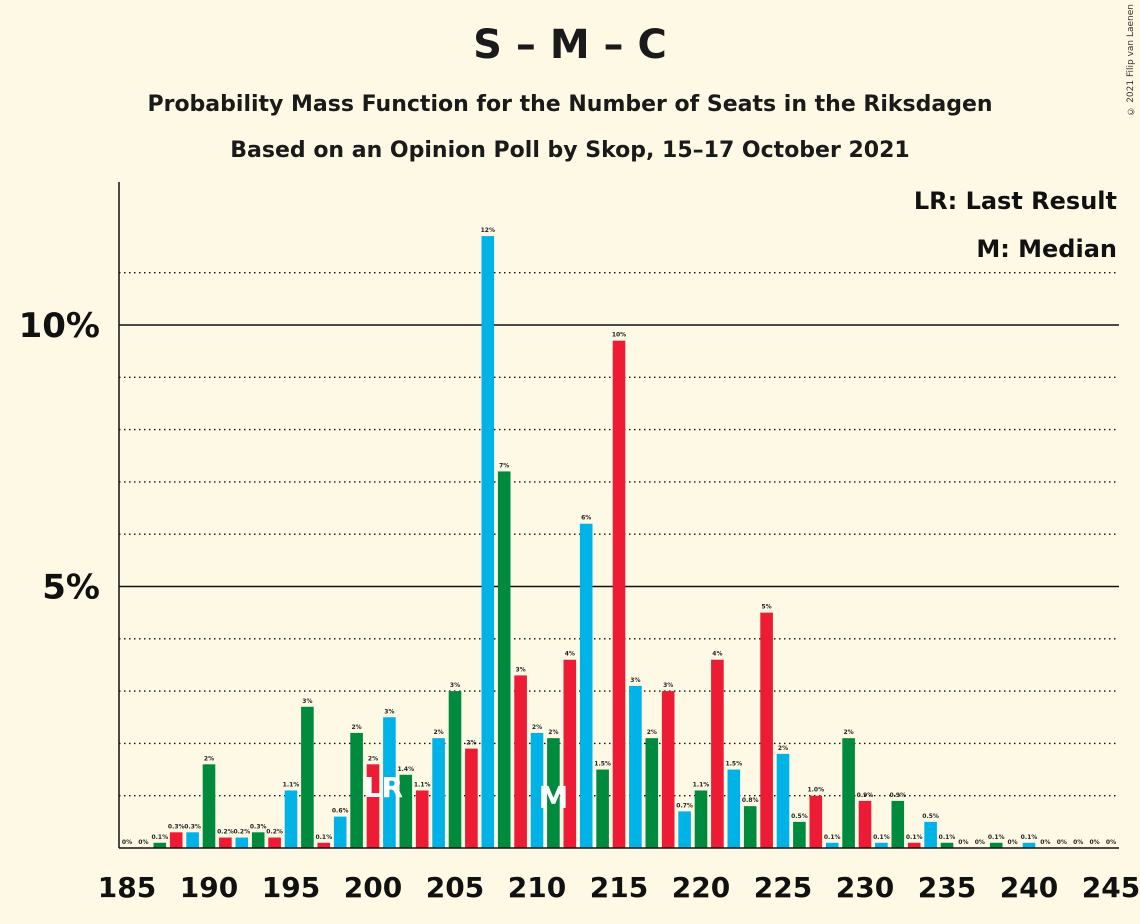  I want to click on x-tick-label: 195, so click(291, 887).